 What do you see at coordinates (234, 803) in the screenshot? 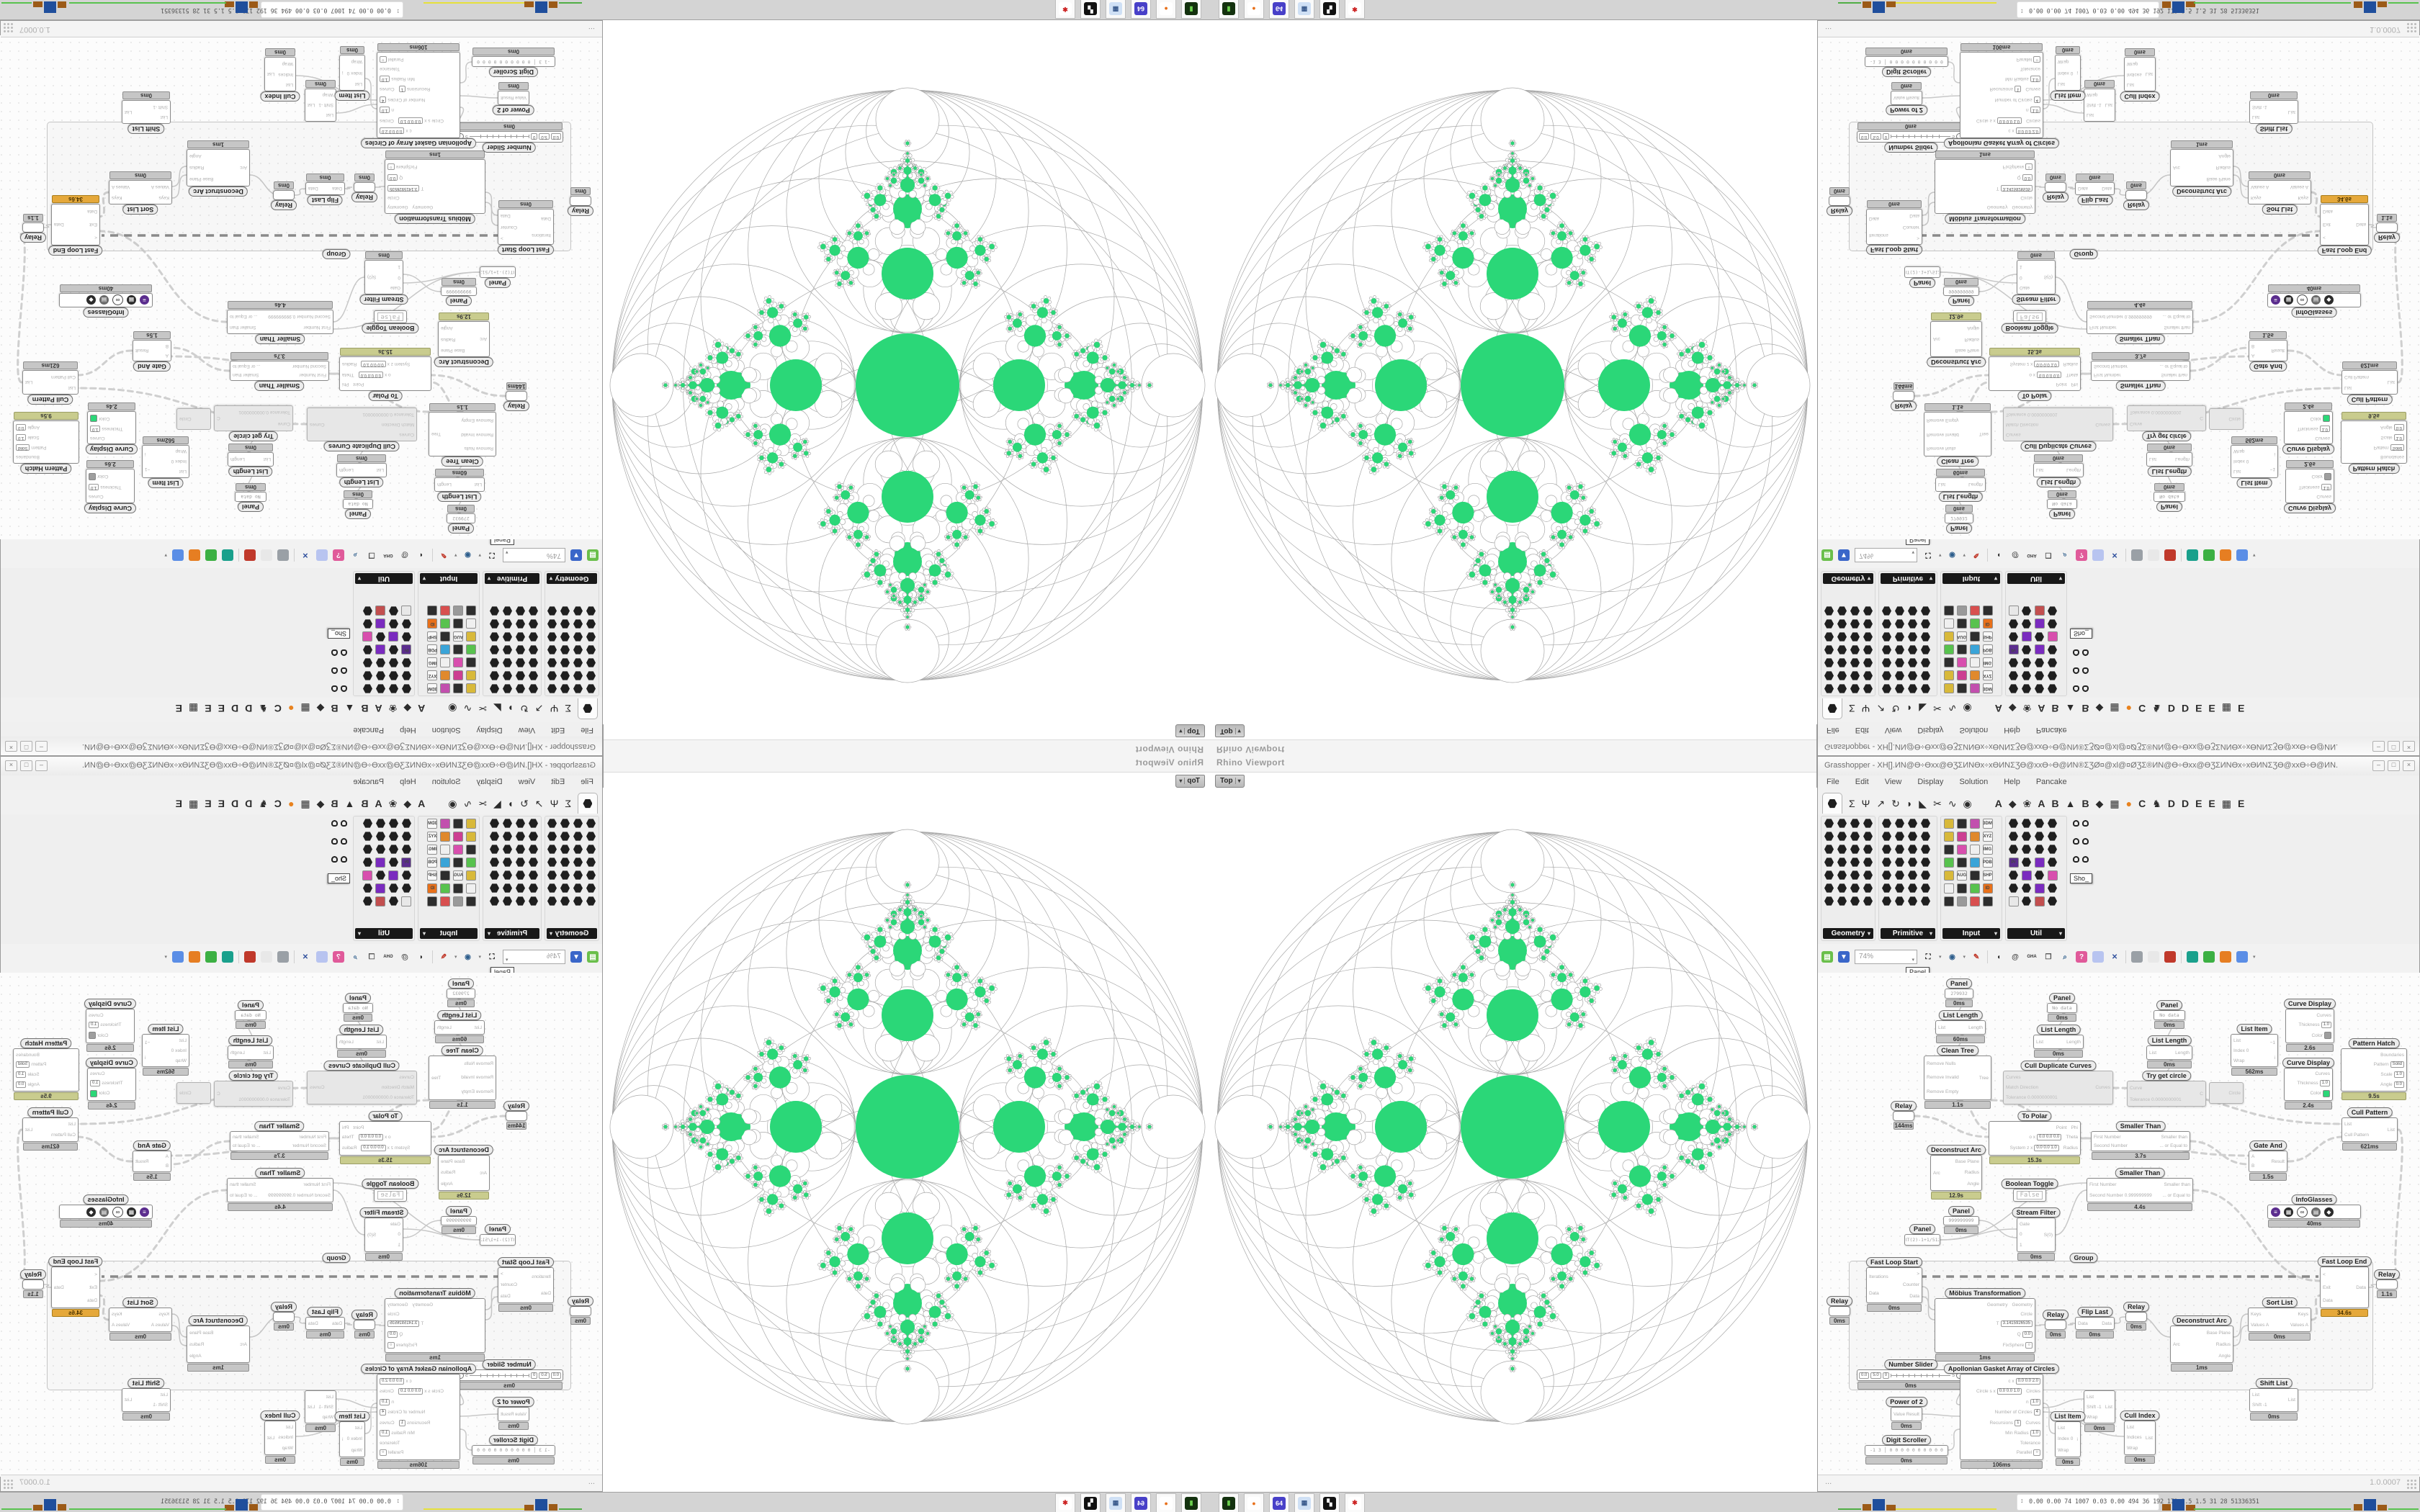
I see `component-tab-24: D` at bounding box center [234, 803].